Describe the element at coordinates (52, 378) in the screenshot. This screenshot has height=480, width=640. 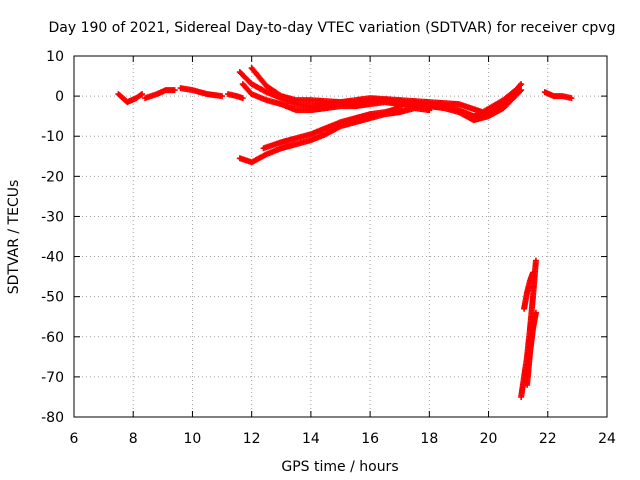
I see `y-tick-label: -70` at that location.